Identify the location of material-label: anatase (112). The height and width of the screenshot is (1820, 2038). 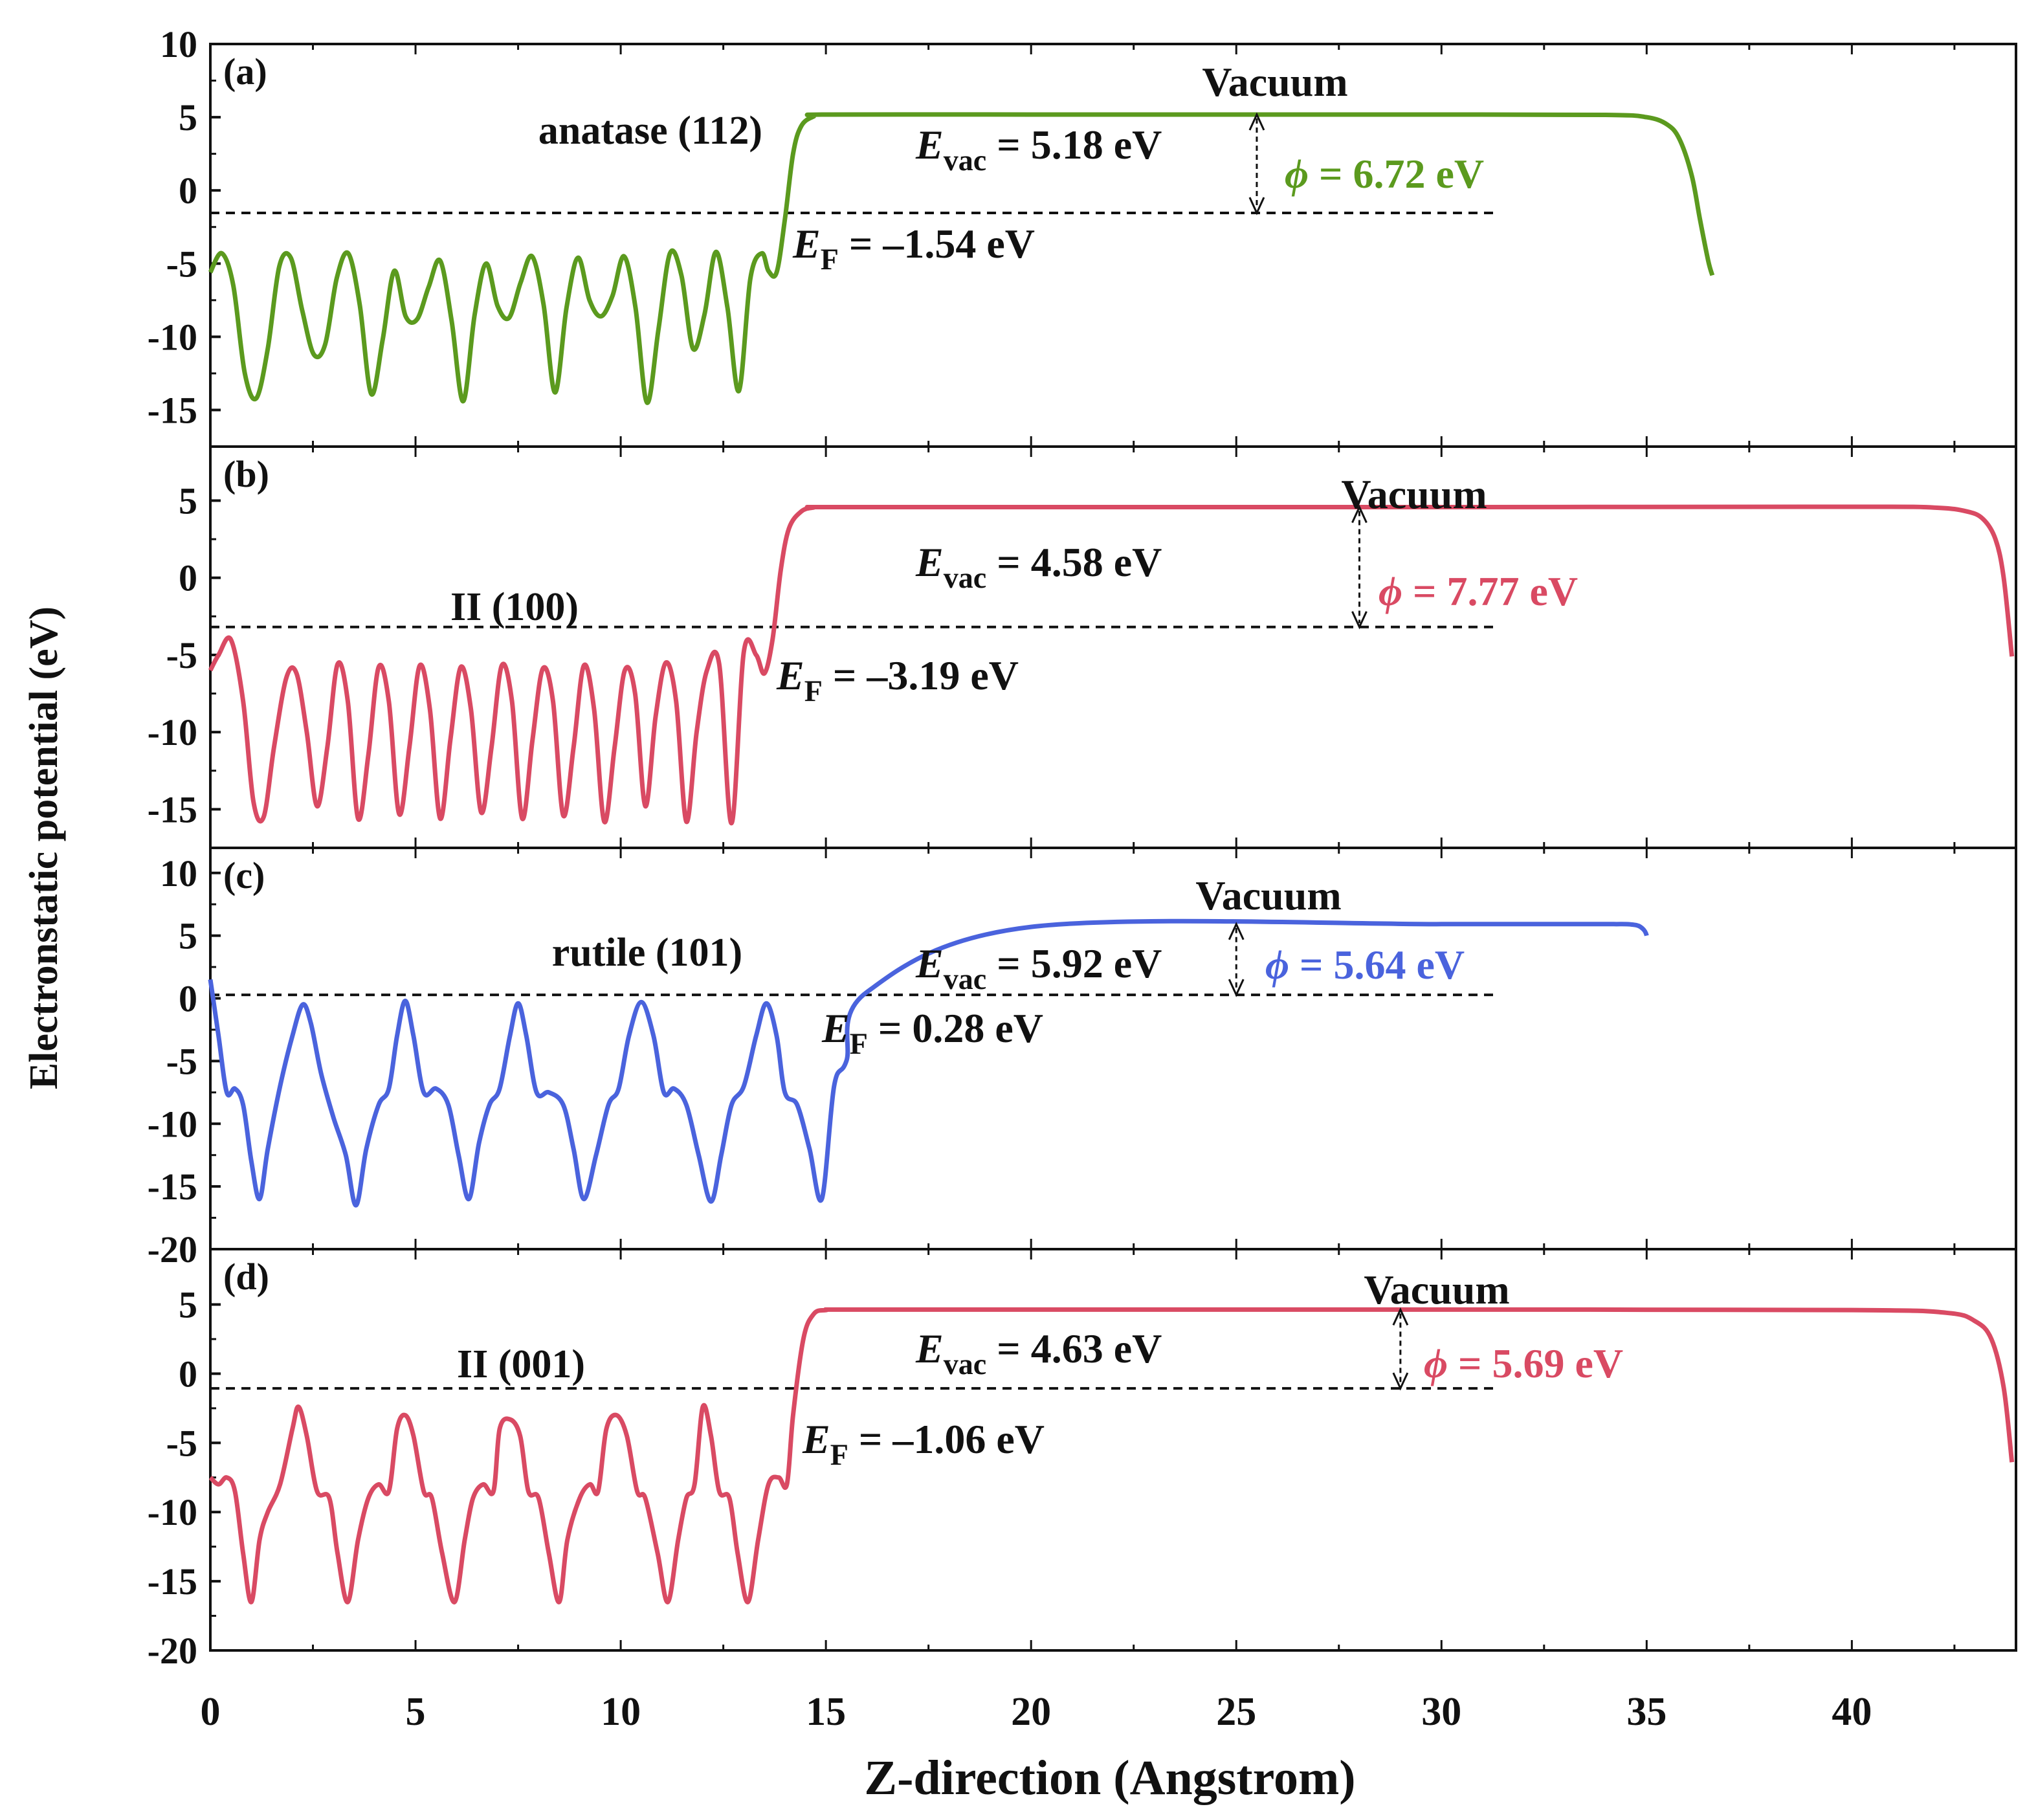
(650, 131).